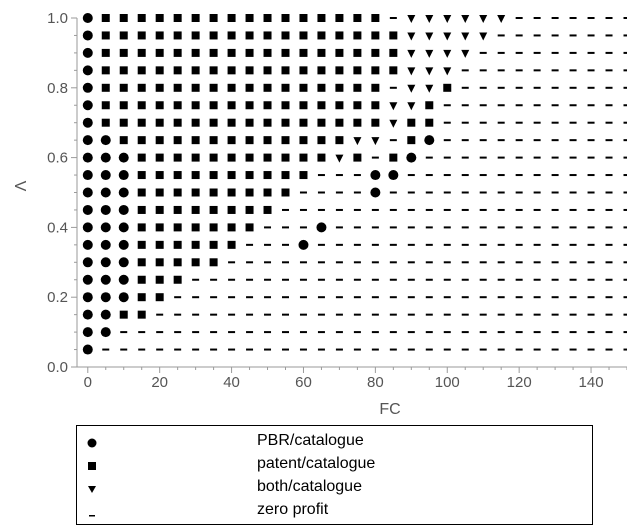  What do you see at coordinates (92, 443) in the screenshot?
I see `legend-symbol-circle` at bounding box center [92, 443].